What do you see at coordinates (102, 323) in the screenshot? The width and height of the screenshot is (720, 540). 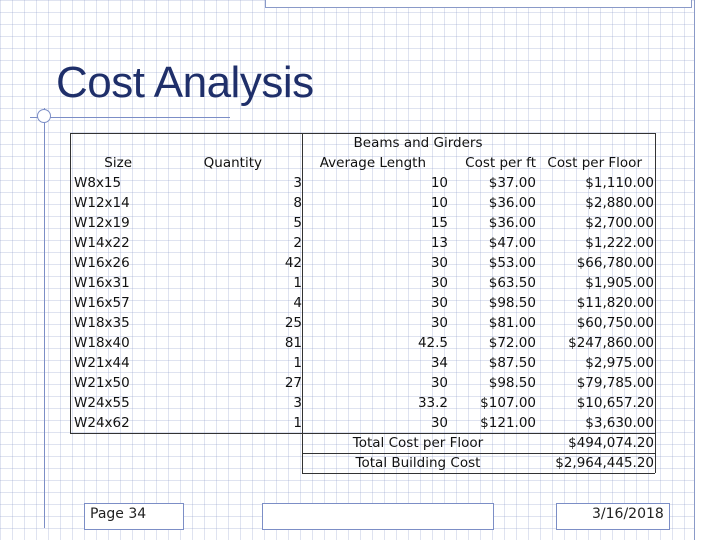 I see `cell-size: W18x35` at bounding box center [102, 323].